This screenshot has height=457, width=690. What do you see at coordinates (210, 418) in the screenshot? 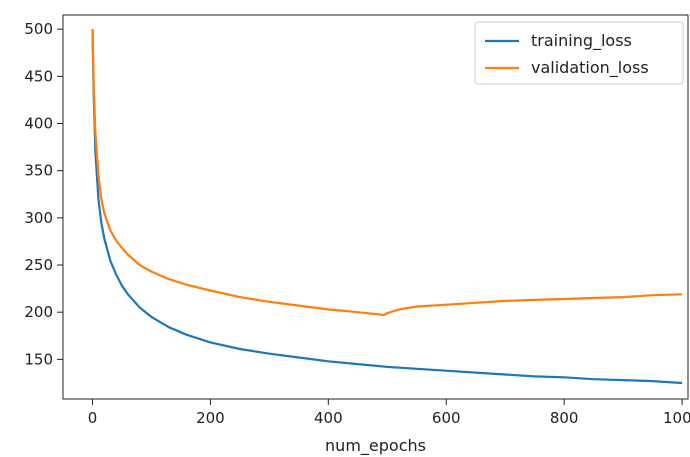
I see `x-tick-label: 200` at bounding box center [210, 418].